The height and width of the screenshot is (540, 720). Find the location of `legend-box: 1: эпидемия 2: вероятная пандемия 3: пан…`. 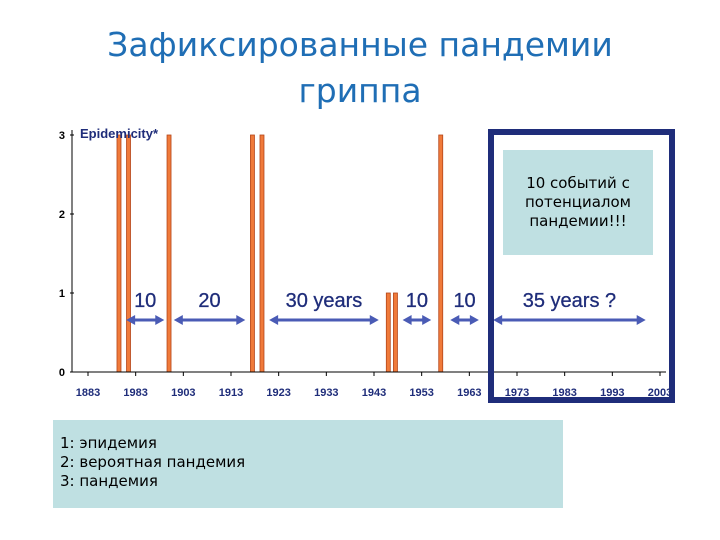

legend-box: 1: эпидемия 2: вероятная пандемия 3: пан… is located at coordinates (308, 464).